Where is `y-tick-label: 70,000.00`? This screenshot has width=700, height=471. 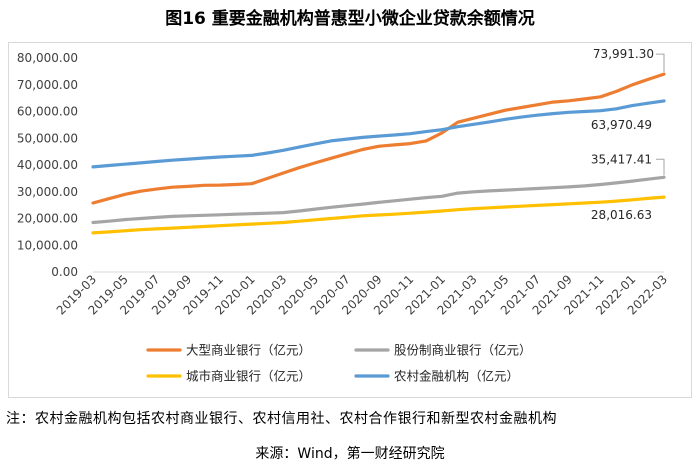
y-tick-label: 70,000.00 is located at coordinates (47, 85).